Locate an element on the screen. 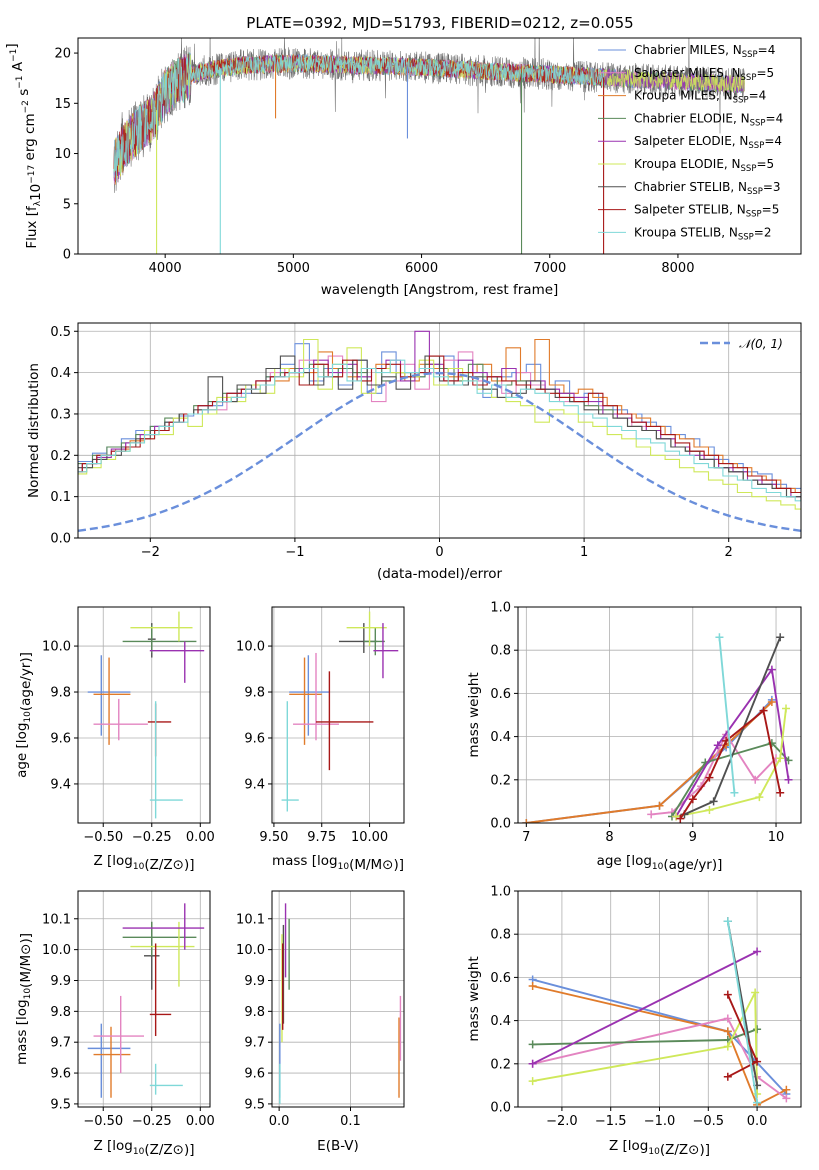  x-tick-label: −1.5 is located at coordinates (611, 1121).